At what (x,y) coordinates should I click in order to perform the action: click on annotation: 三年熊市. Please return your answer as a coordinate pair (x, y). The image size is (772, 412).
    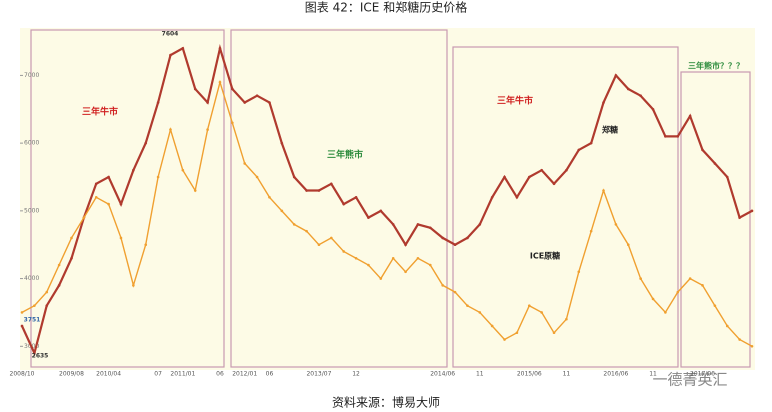
    Looking at the image, I should click on (345, 155).